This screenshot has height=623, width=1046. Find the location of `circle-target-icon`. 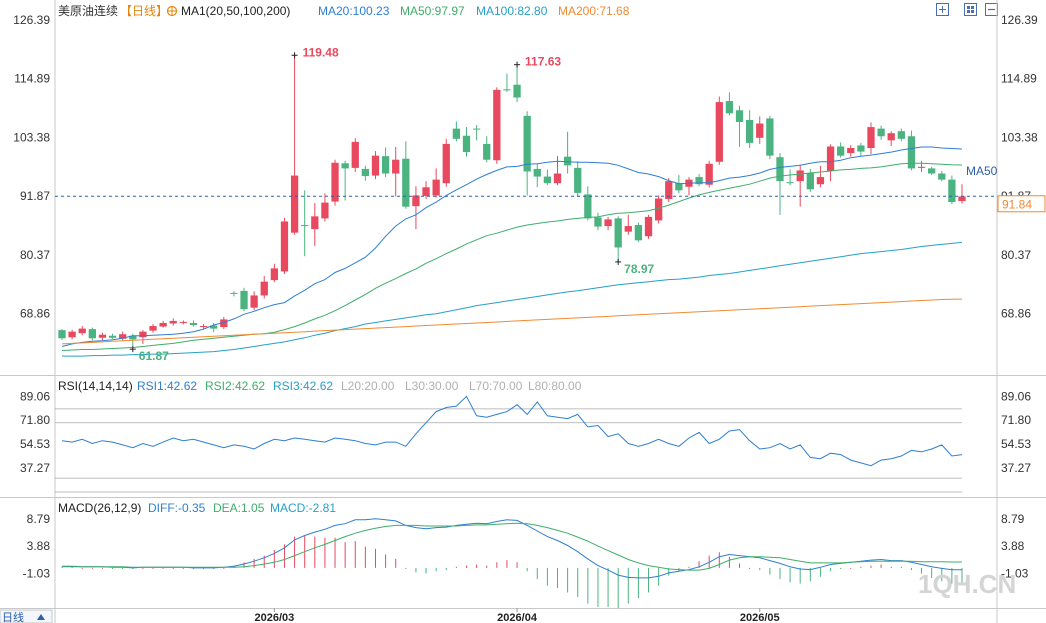

circle-target-icon is located at coordinates (172, 11).